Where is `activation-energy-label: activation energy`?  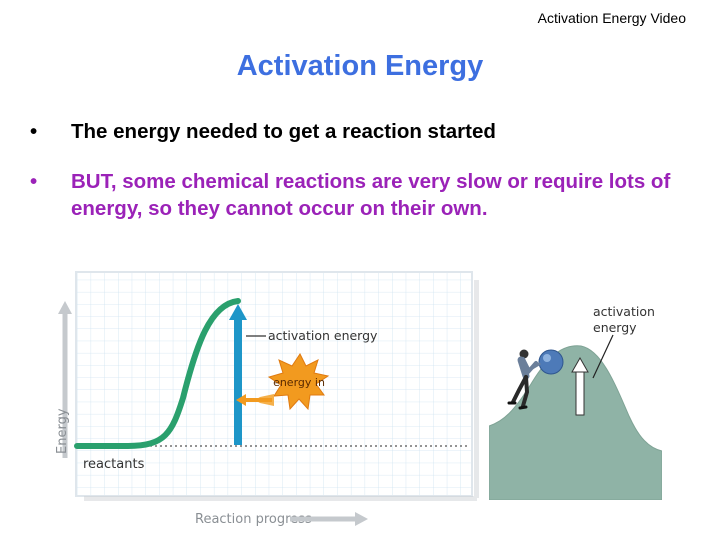
activation-energy-label: activation energy is located at coordinates (323, 335).